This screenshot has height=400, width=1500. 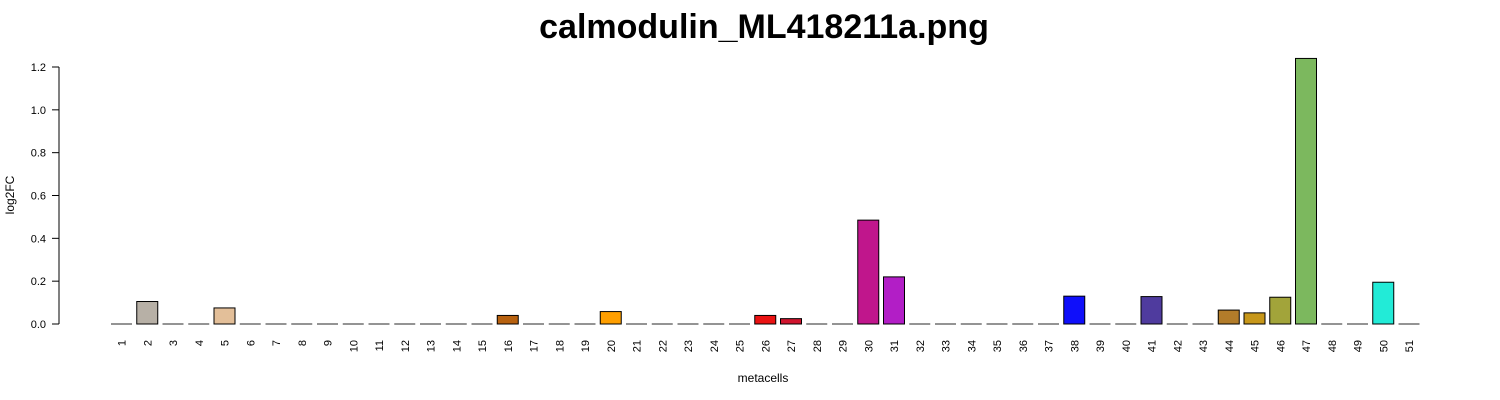 I want to click on x-axis-title: metacells, so click(x=763, y=378).